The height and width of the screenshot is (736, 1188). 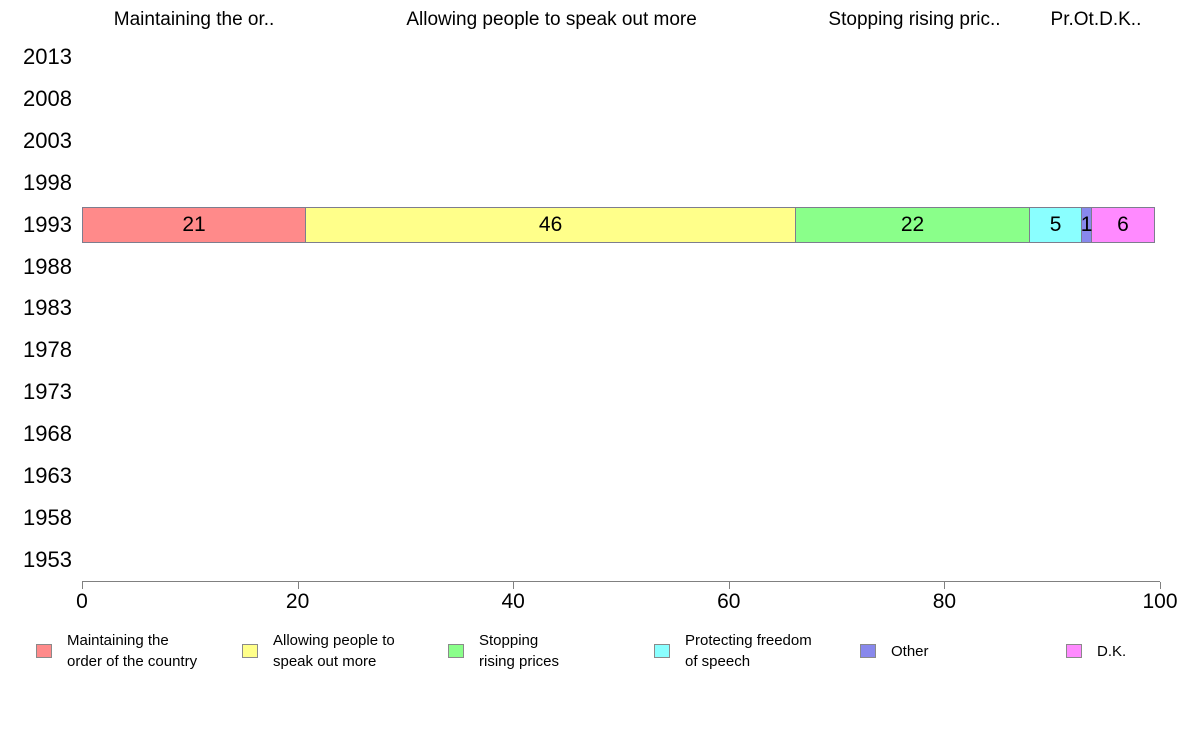 I want to click on legend-item-0: Maintaining the order of the country, so click(x=116, y=651).